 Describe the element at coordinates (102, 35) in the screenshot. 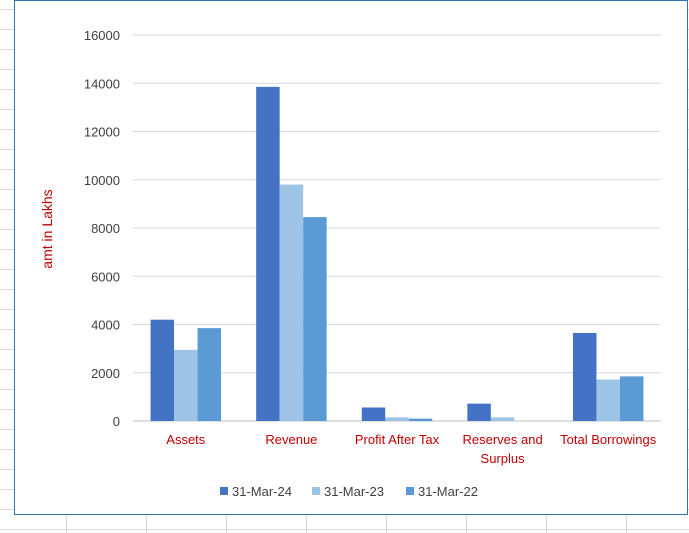

I see `y-tick-label: 16000` at that location.